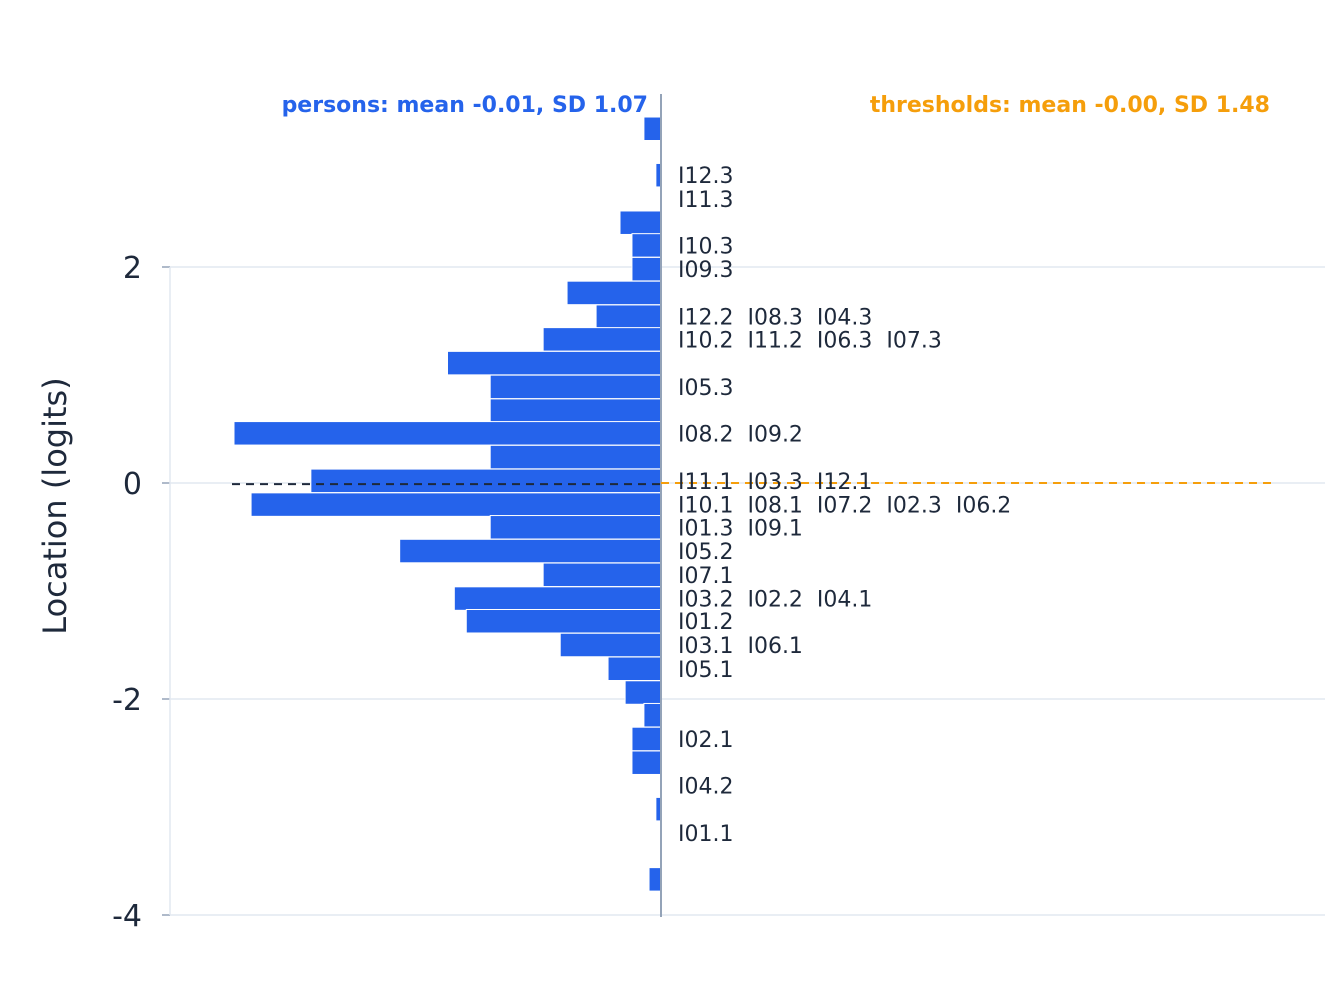 This screenshot has width=1344, height=998. I want to click on y-tick-label: 2, so click(132, 268).